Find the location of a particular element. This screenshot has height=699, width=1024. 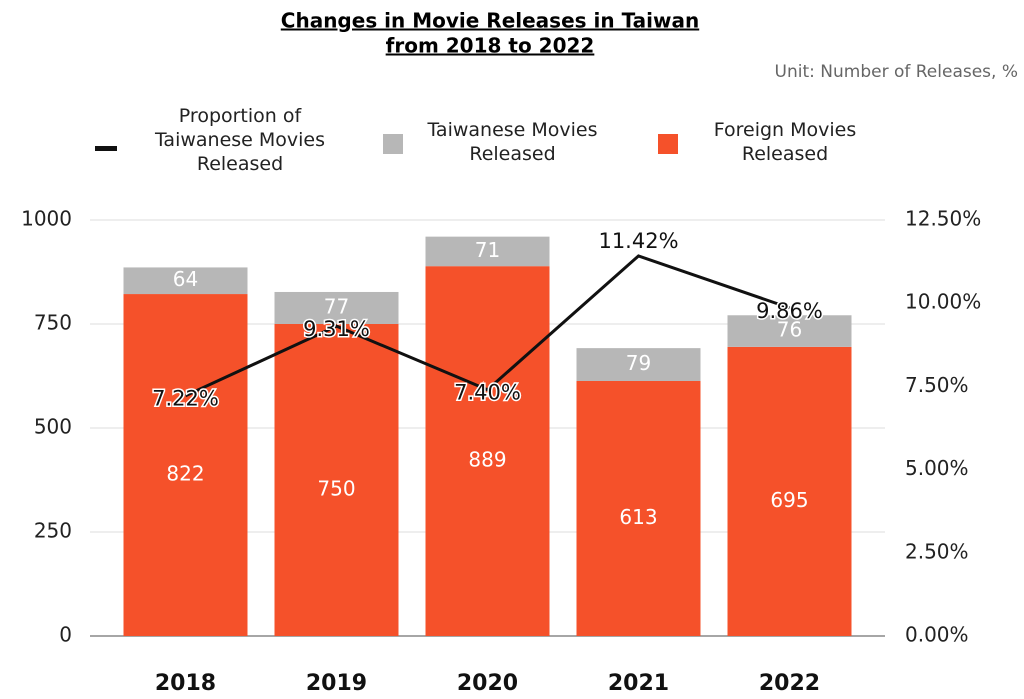

y-tick-label: 0 is located at coordinates (65, 635).